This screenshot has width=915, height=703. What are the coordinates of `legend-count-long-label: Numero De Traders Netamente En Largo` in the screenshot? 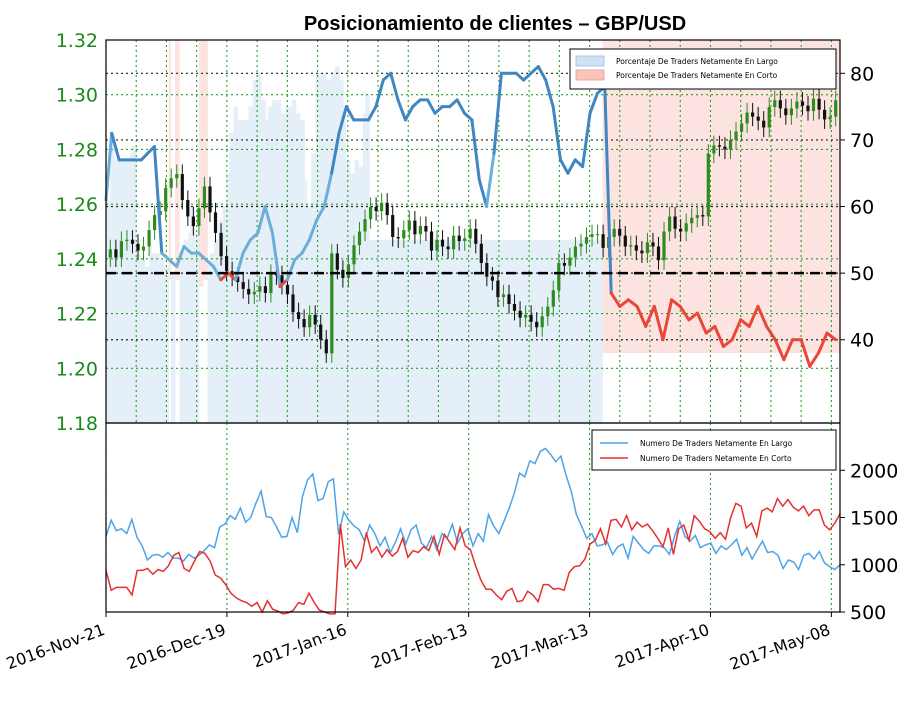 It's located at (716, 443).